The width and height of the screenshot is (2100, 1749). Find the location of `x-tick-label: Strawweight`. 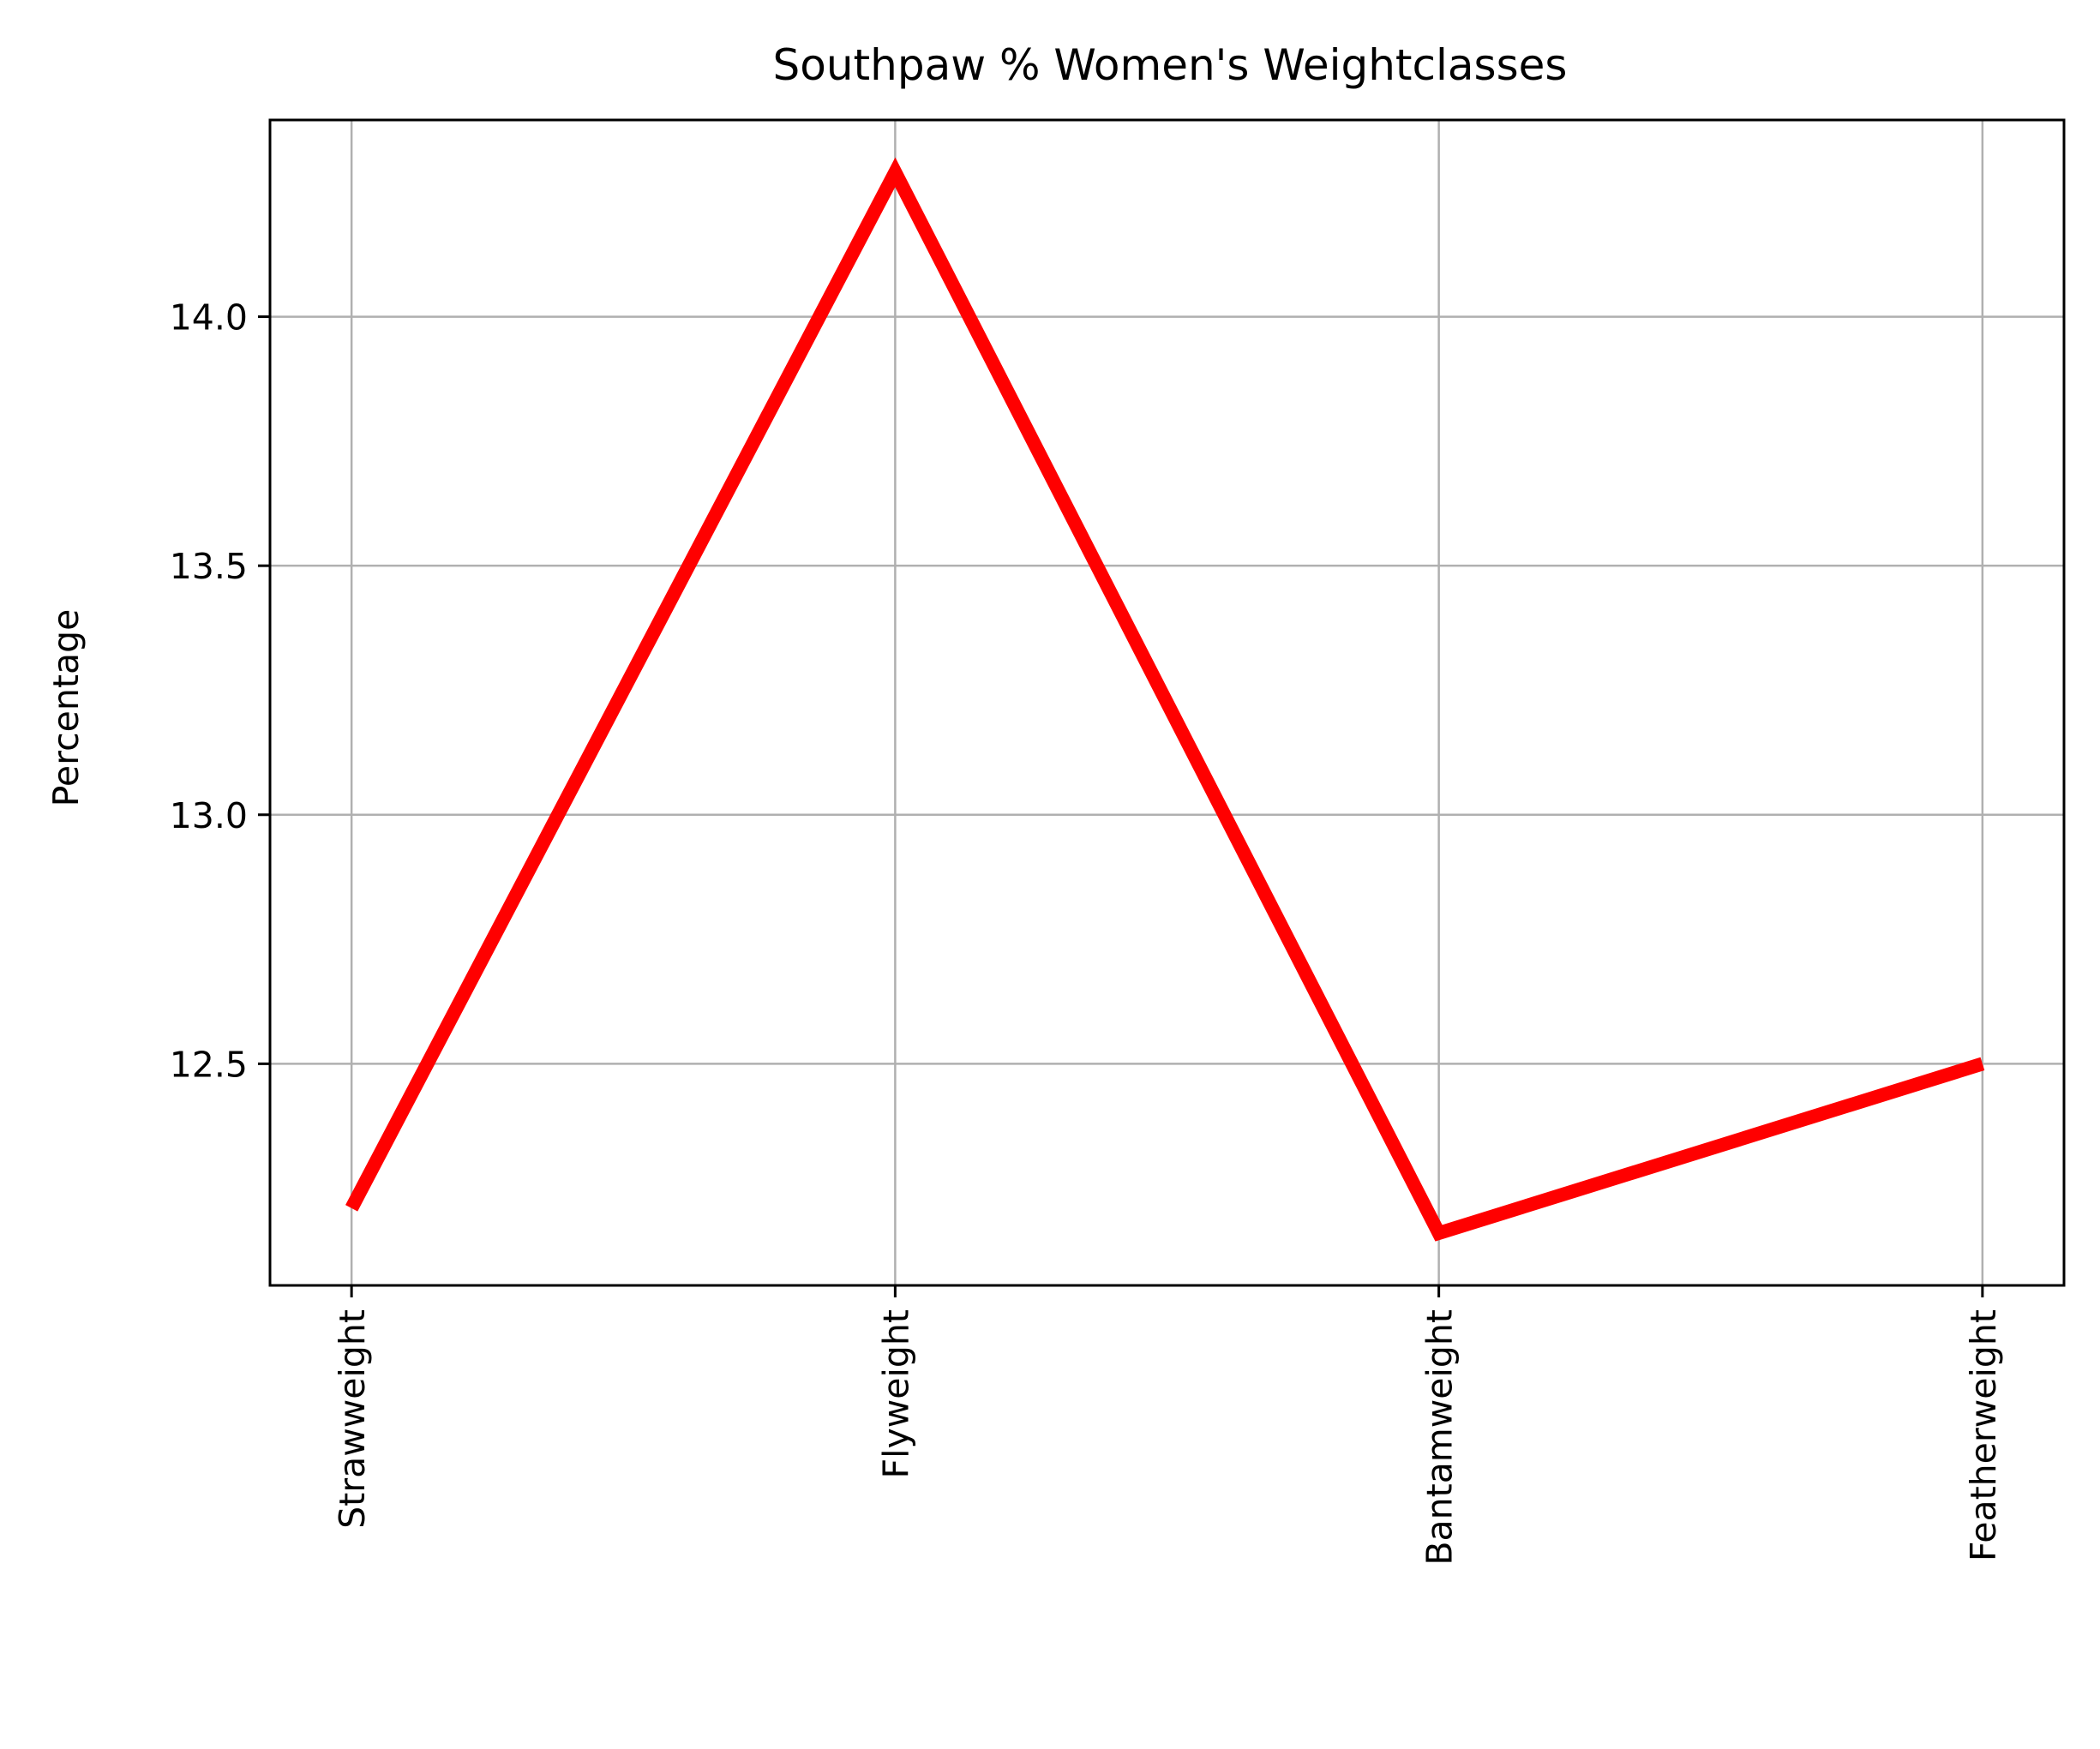

x-tick-label: Strawweight is located at coordinates (352, 1419).